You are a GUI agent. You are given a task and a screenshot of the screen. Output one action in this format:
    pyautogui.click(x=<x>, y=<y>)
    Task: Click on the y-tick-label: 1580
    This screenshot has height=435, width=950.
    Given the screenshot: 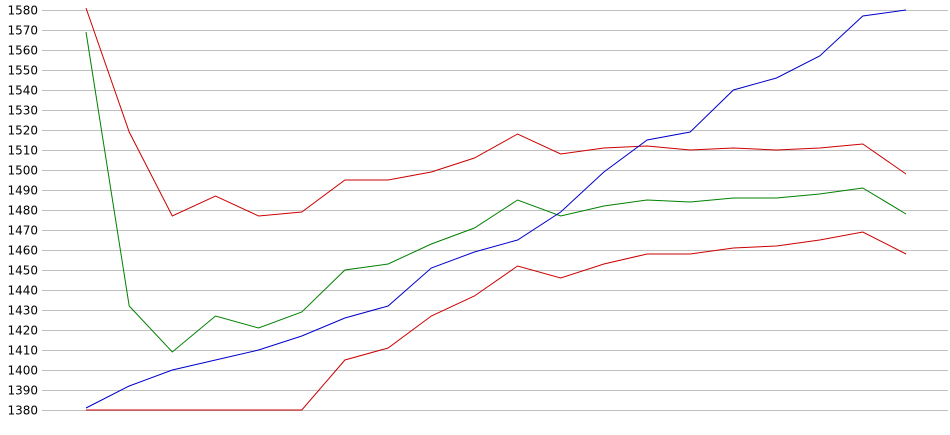 What is the action you would take?
    pyautogui.click(x=22, y=11)
    